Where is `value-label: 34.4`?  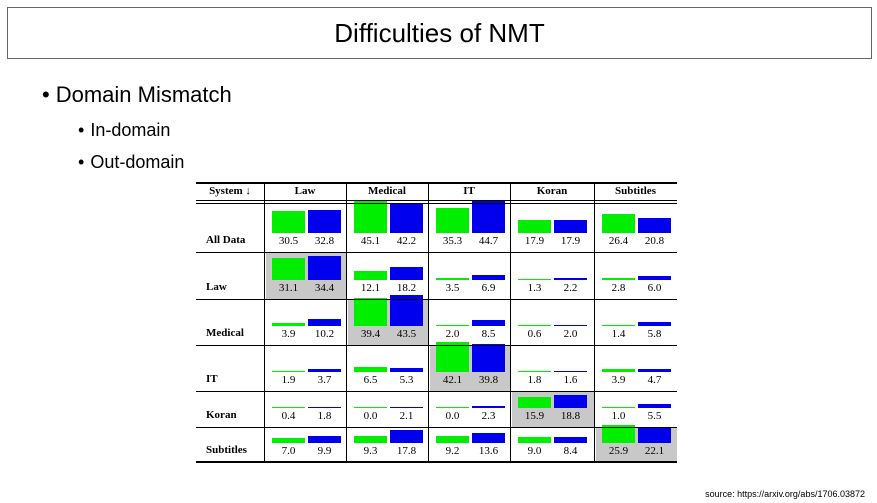
value-label: 34.4 is located at coordinates (324, 288).